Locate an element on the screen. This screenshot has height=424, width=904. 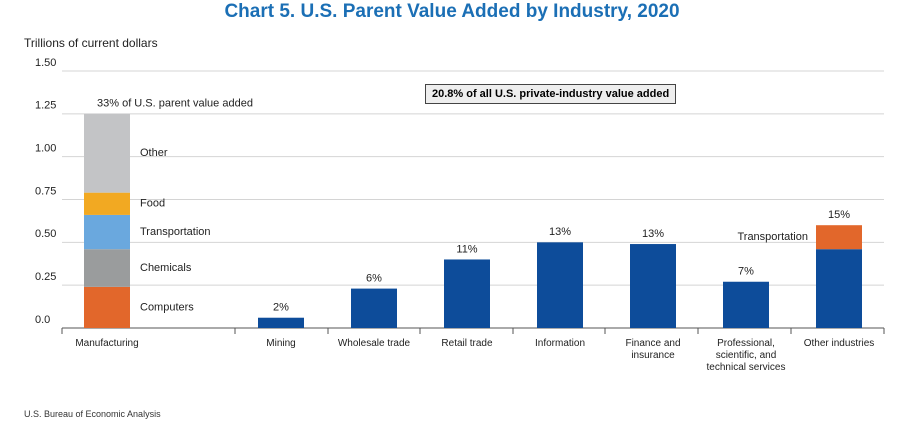
x-tick-label: Manufacturing is located at coordinates (107, 343).